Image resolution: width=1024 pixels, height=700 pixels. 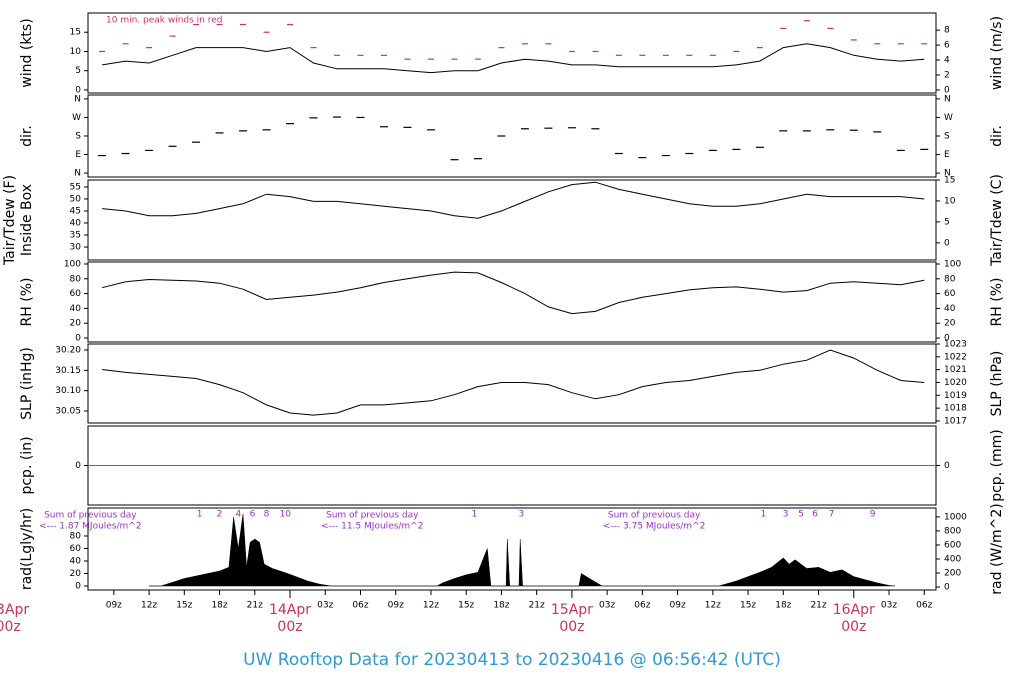 What do you see at coordinates (27, 549) in the screenshot?
I see `y-axis-title: rad(Lgly/hr)` at bounding box center [27, 549].